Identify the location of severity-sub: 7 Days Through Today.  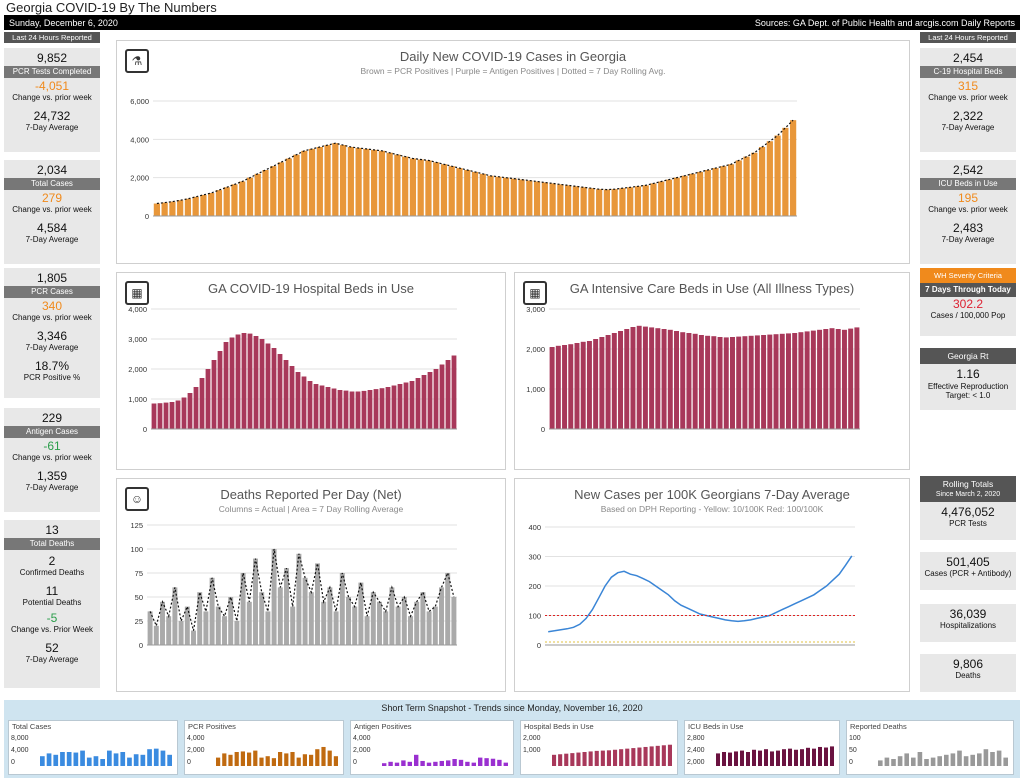
(968, 290).